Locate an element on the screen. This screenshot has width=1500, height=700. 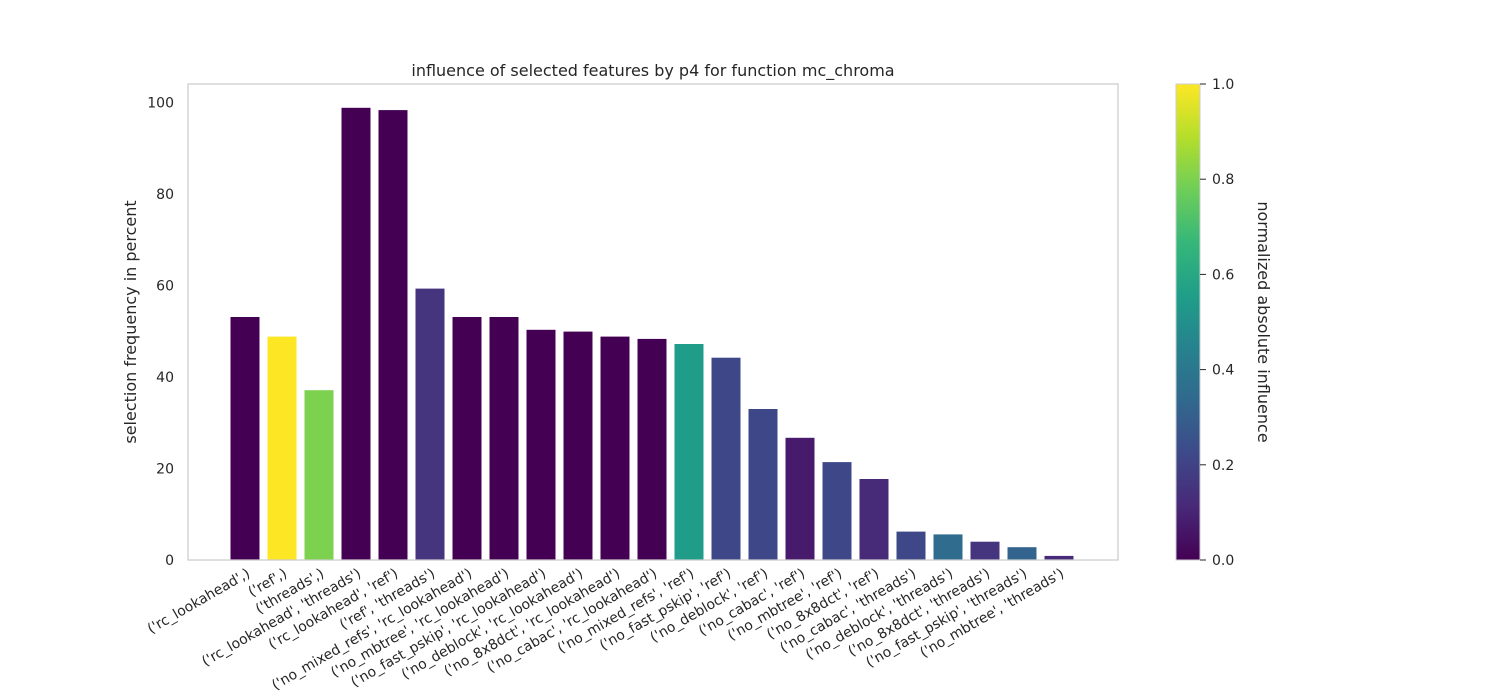
colorbar-tick-label: 0.4 is located at coordinates (1223, 371).